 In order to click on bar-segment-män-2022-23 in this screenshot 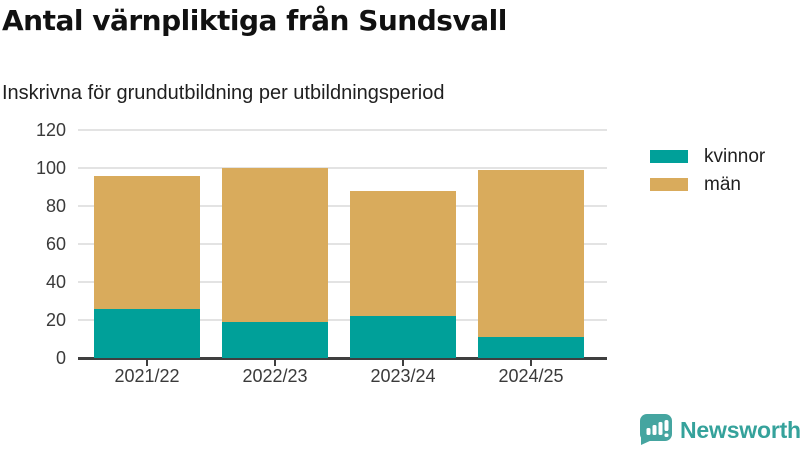, I will do `click(275, 245)`.